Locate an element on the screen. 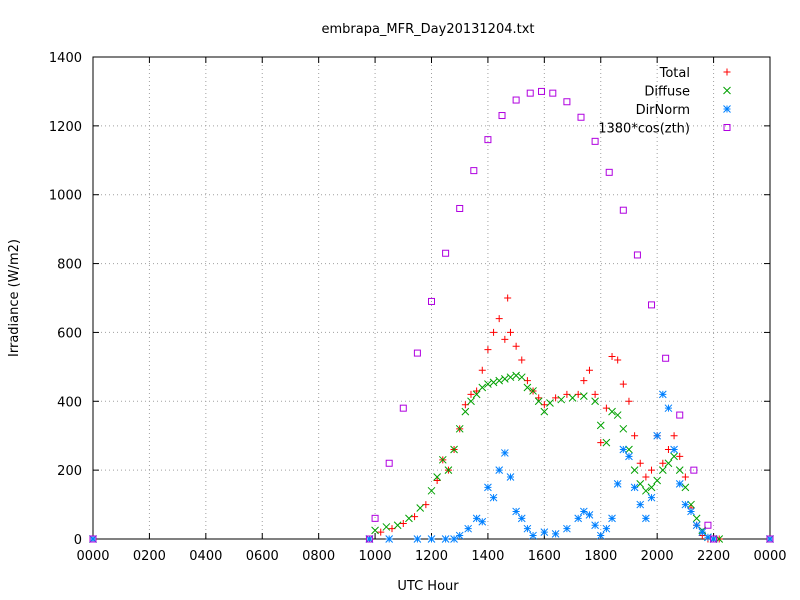  chart-title: embrapa_MFR_Day20131204.txt is located at coordinates (427, 29).